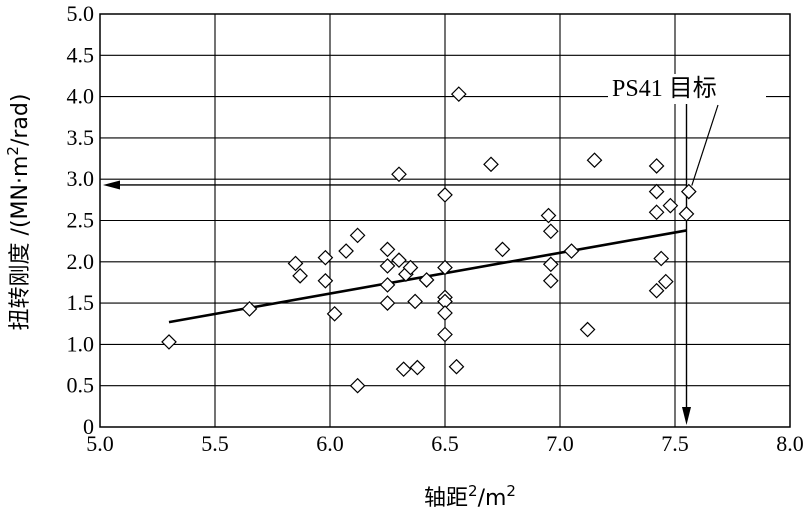 The width and height of the screenshot is (808, 519). Describe the element at coordinates (18, 212) in the screenshot. I see `y-axis-label: 扭转刚度 /(MN·m2/rad)` at that location.